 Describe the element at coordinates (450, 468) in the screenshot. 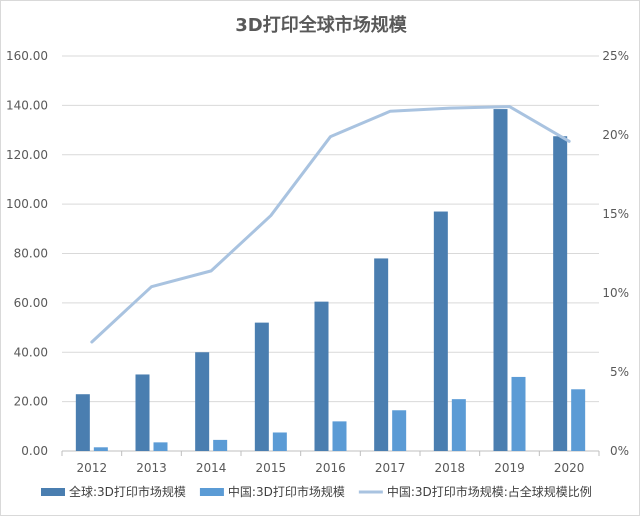

I see `x-tick-label: 2018` at that location.